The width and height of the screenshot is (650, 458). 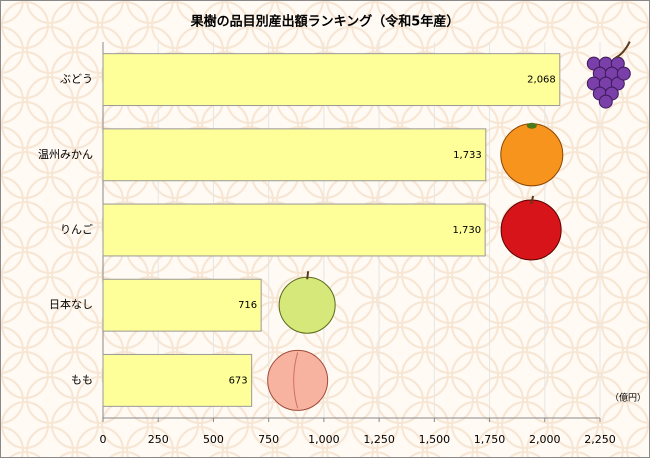 I want to click on y-tick-label: 温州みかん, so click(x=65, y=154).